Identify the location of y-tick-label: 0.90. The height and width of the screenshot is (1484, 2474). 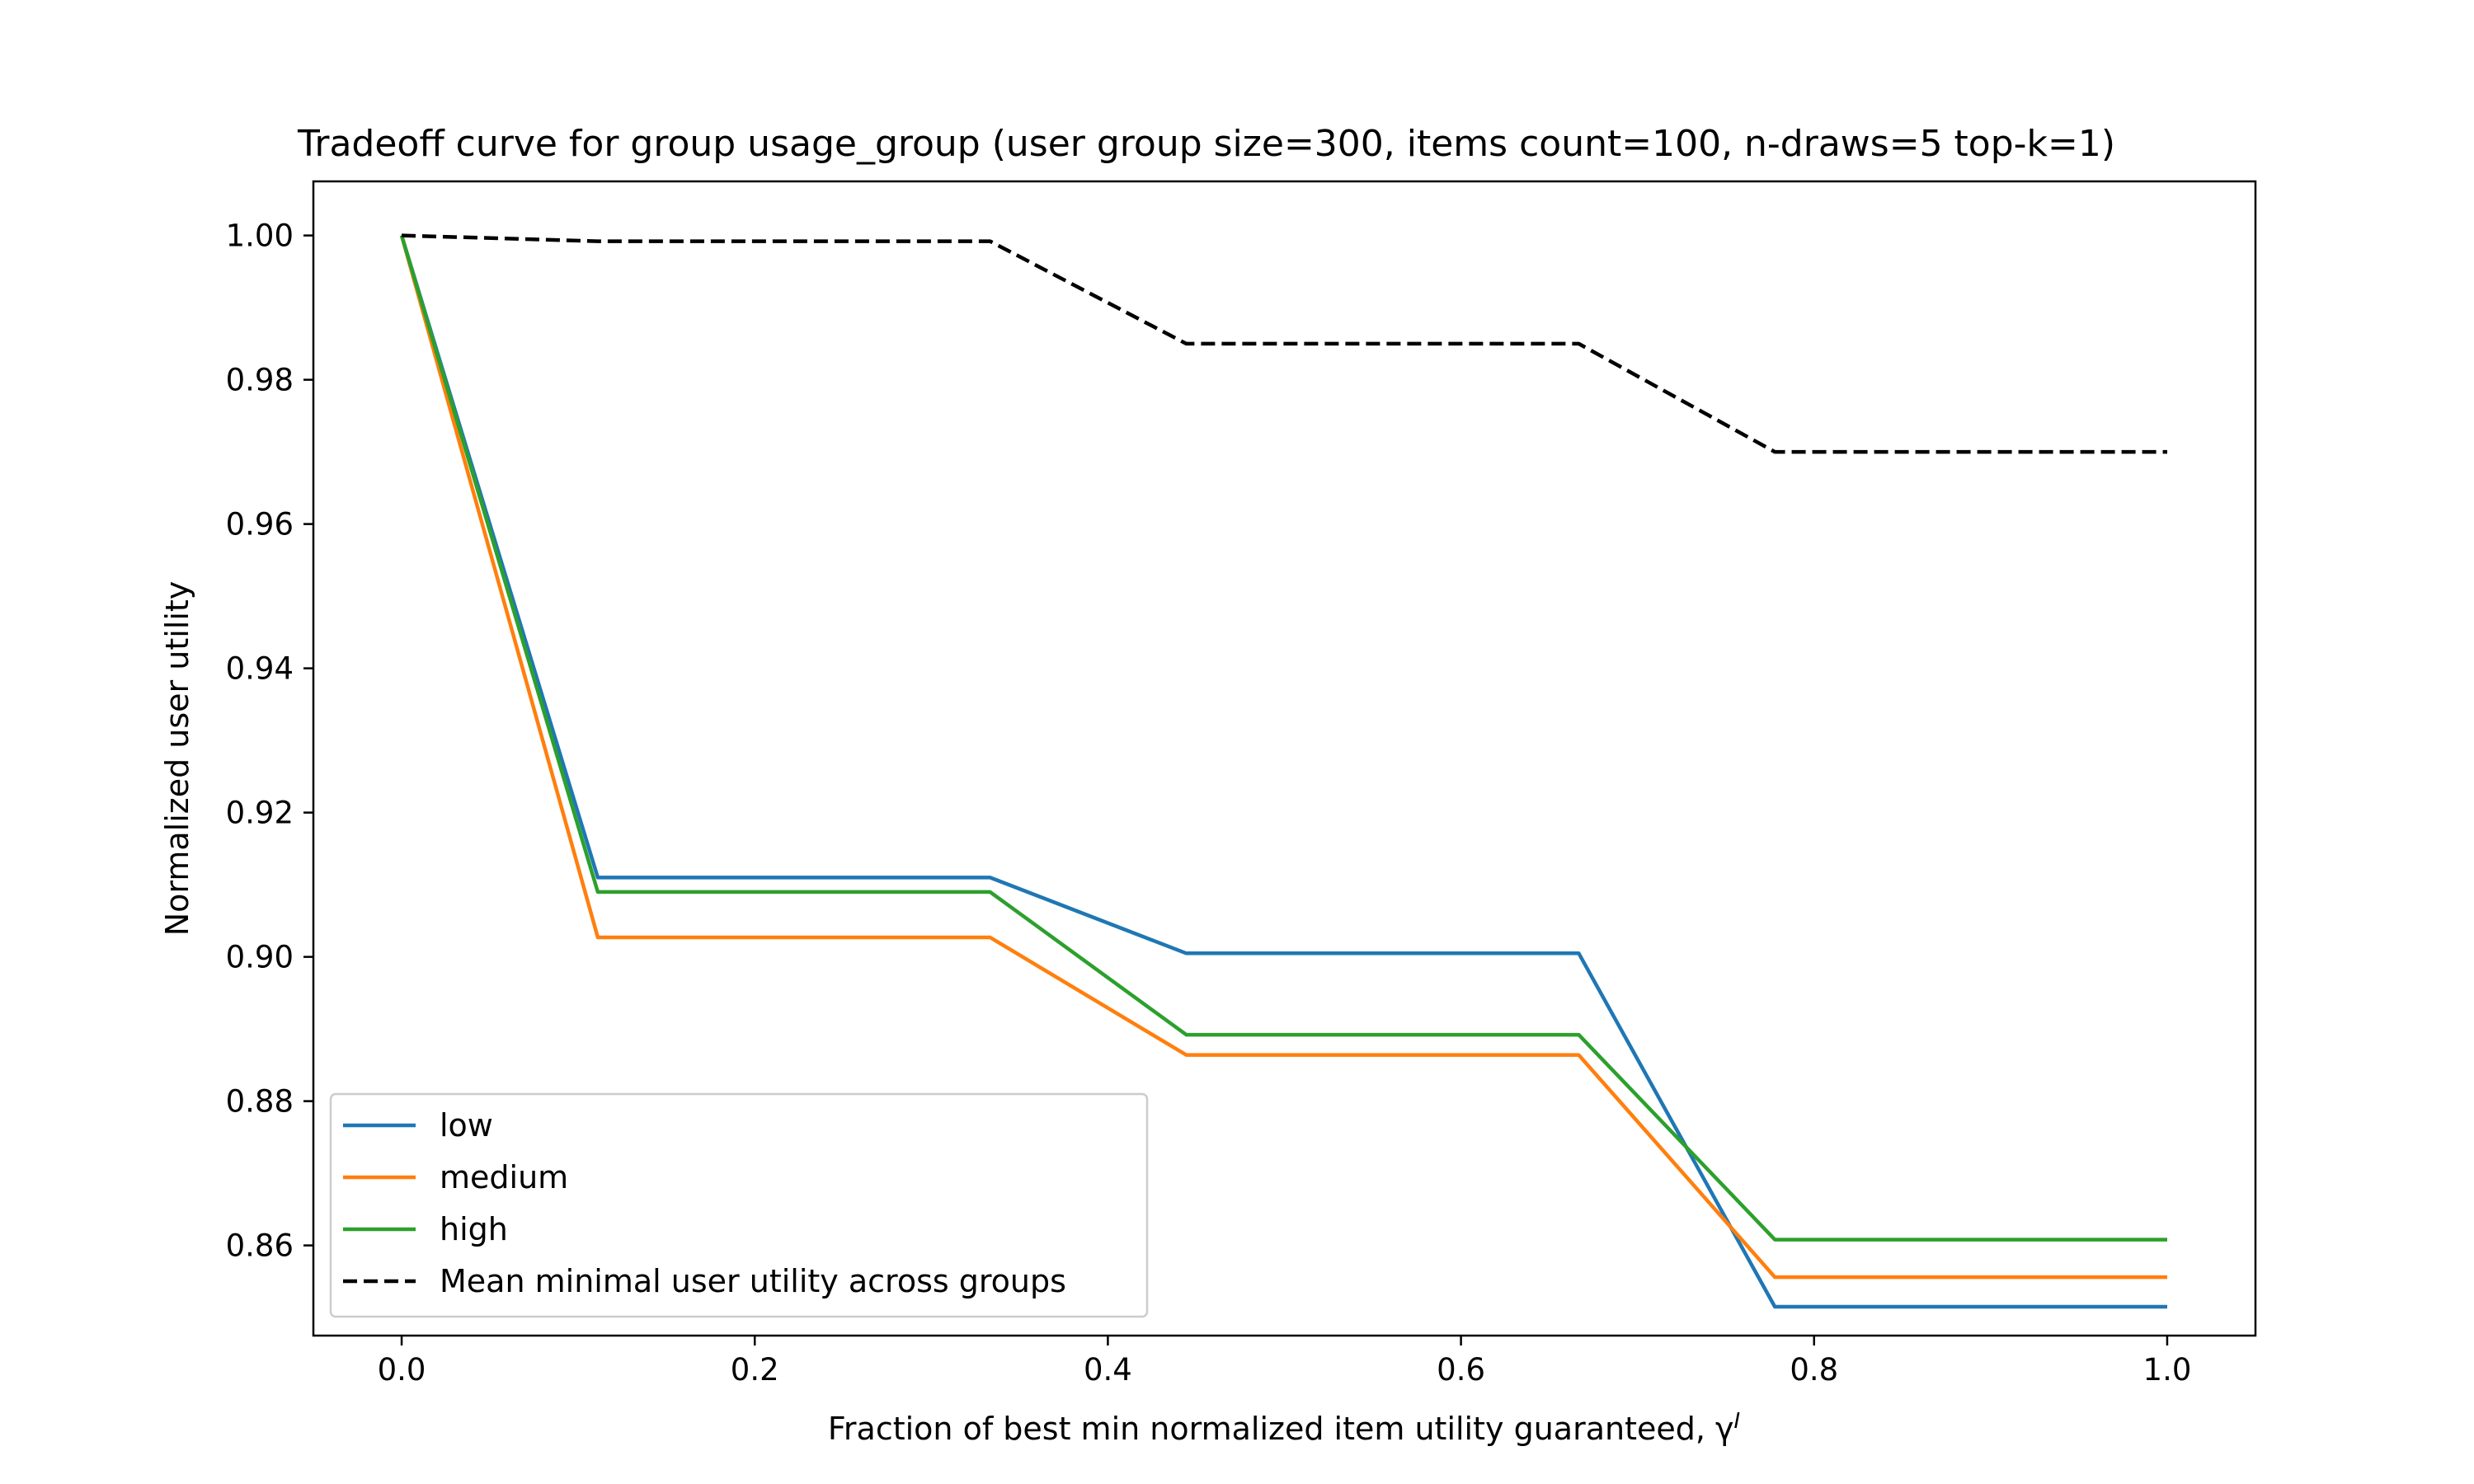
(260, 957).